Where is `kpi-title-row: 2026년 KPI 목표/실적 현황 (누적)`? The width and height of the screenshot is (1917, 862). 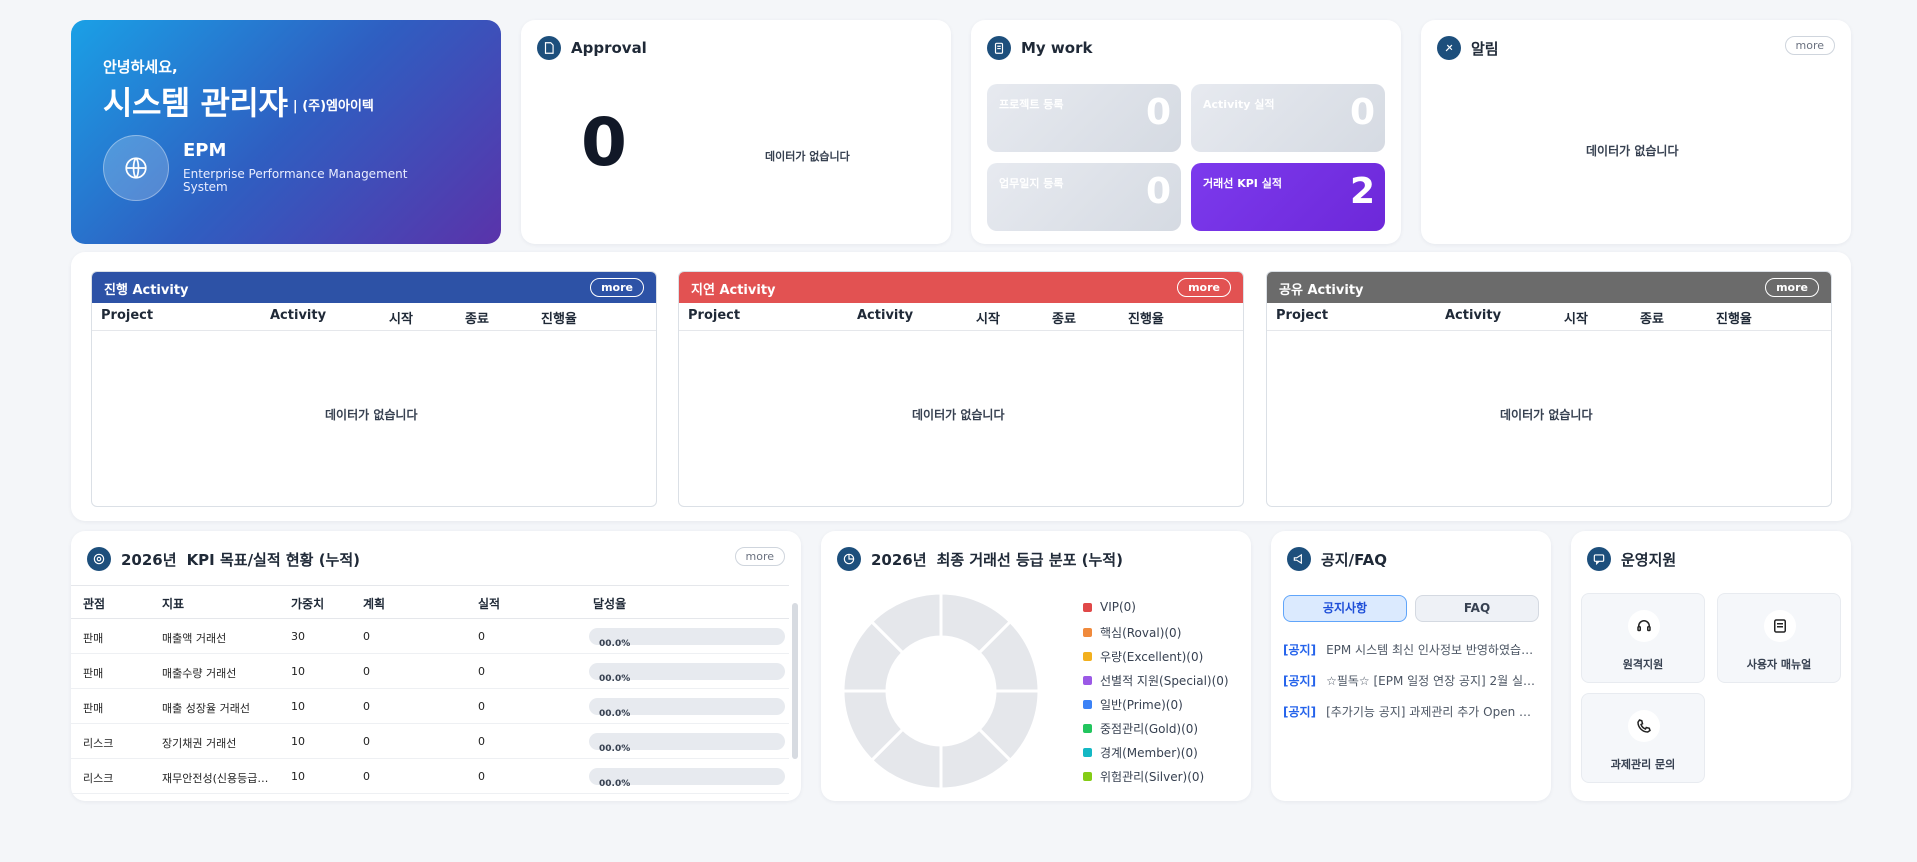
kpi-title-row: 2026년 KPI 목표/실적 현황 (누적) is located at coordinates (223, 559).